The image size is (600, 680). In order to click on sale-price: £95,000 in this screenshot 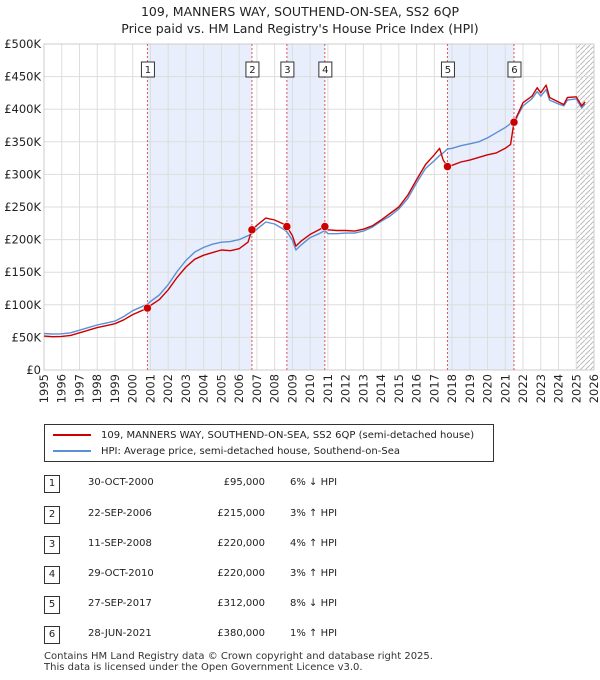, I will do `click(244, 482)`.